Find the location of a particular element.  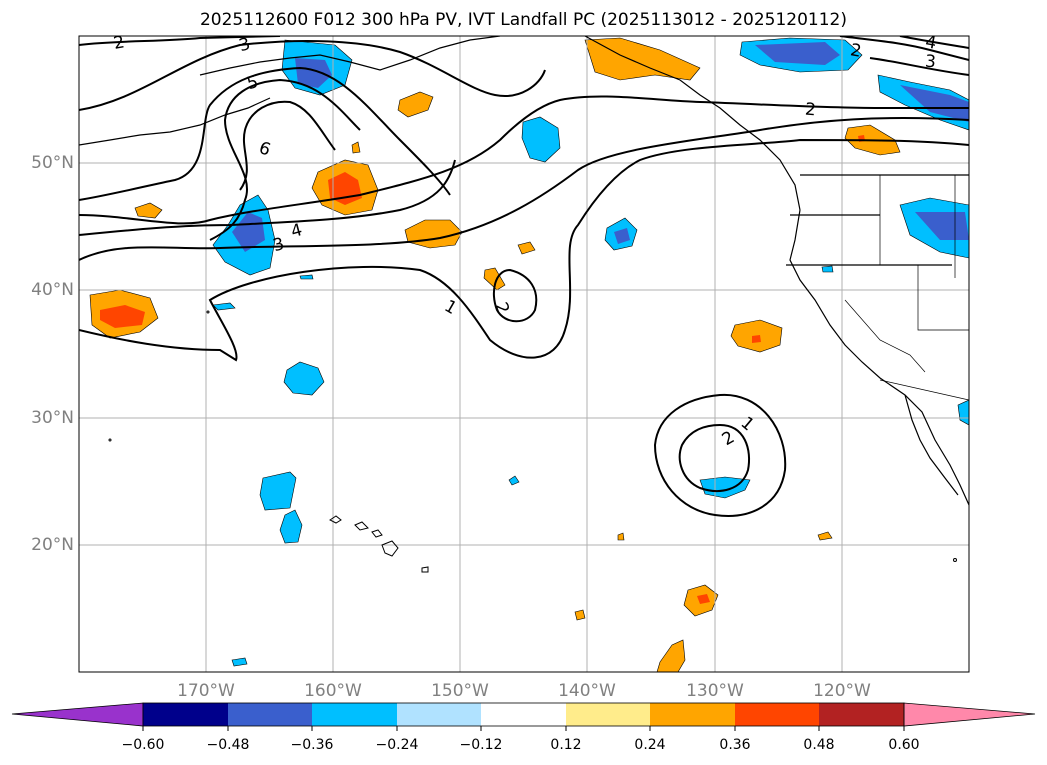

orange-blob-small-north is located at coordinates (415, 104).